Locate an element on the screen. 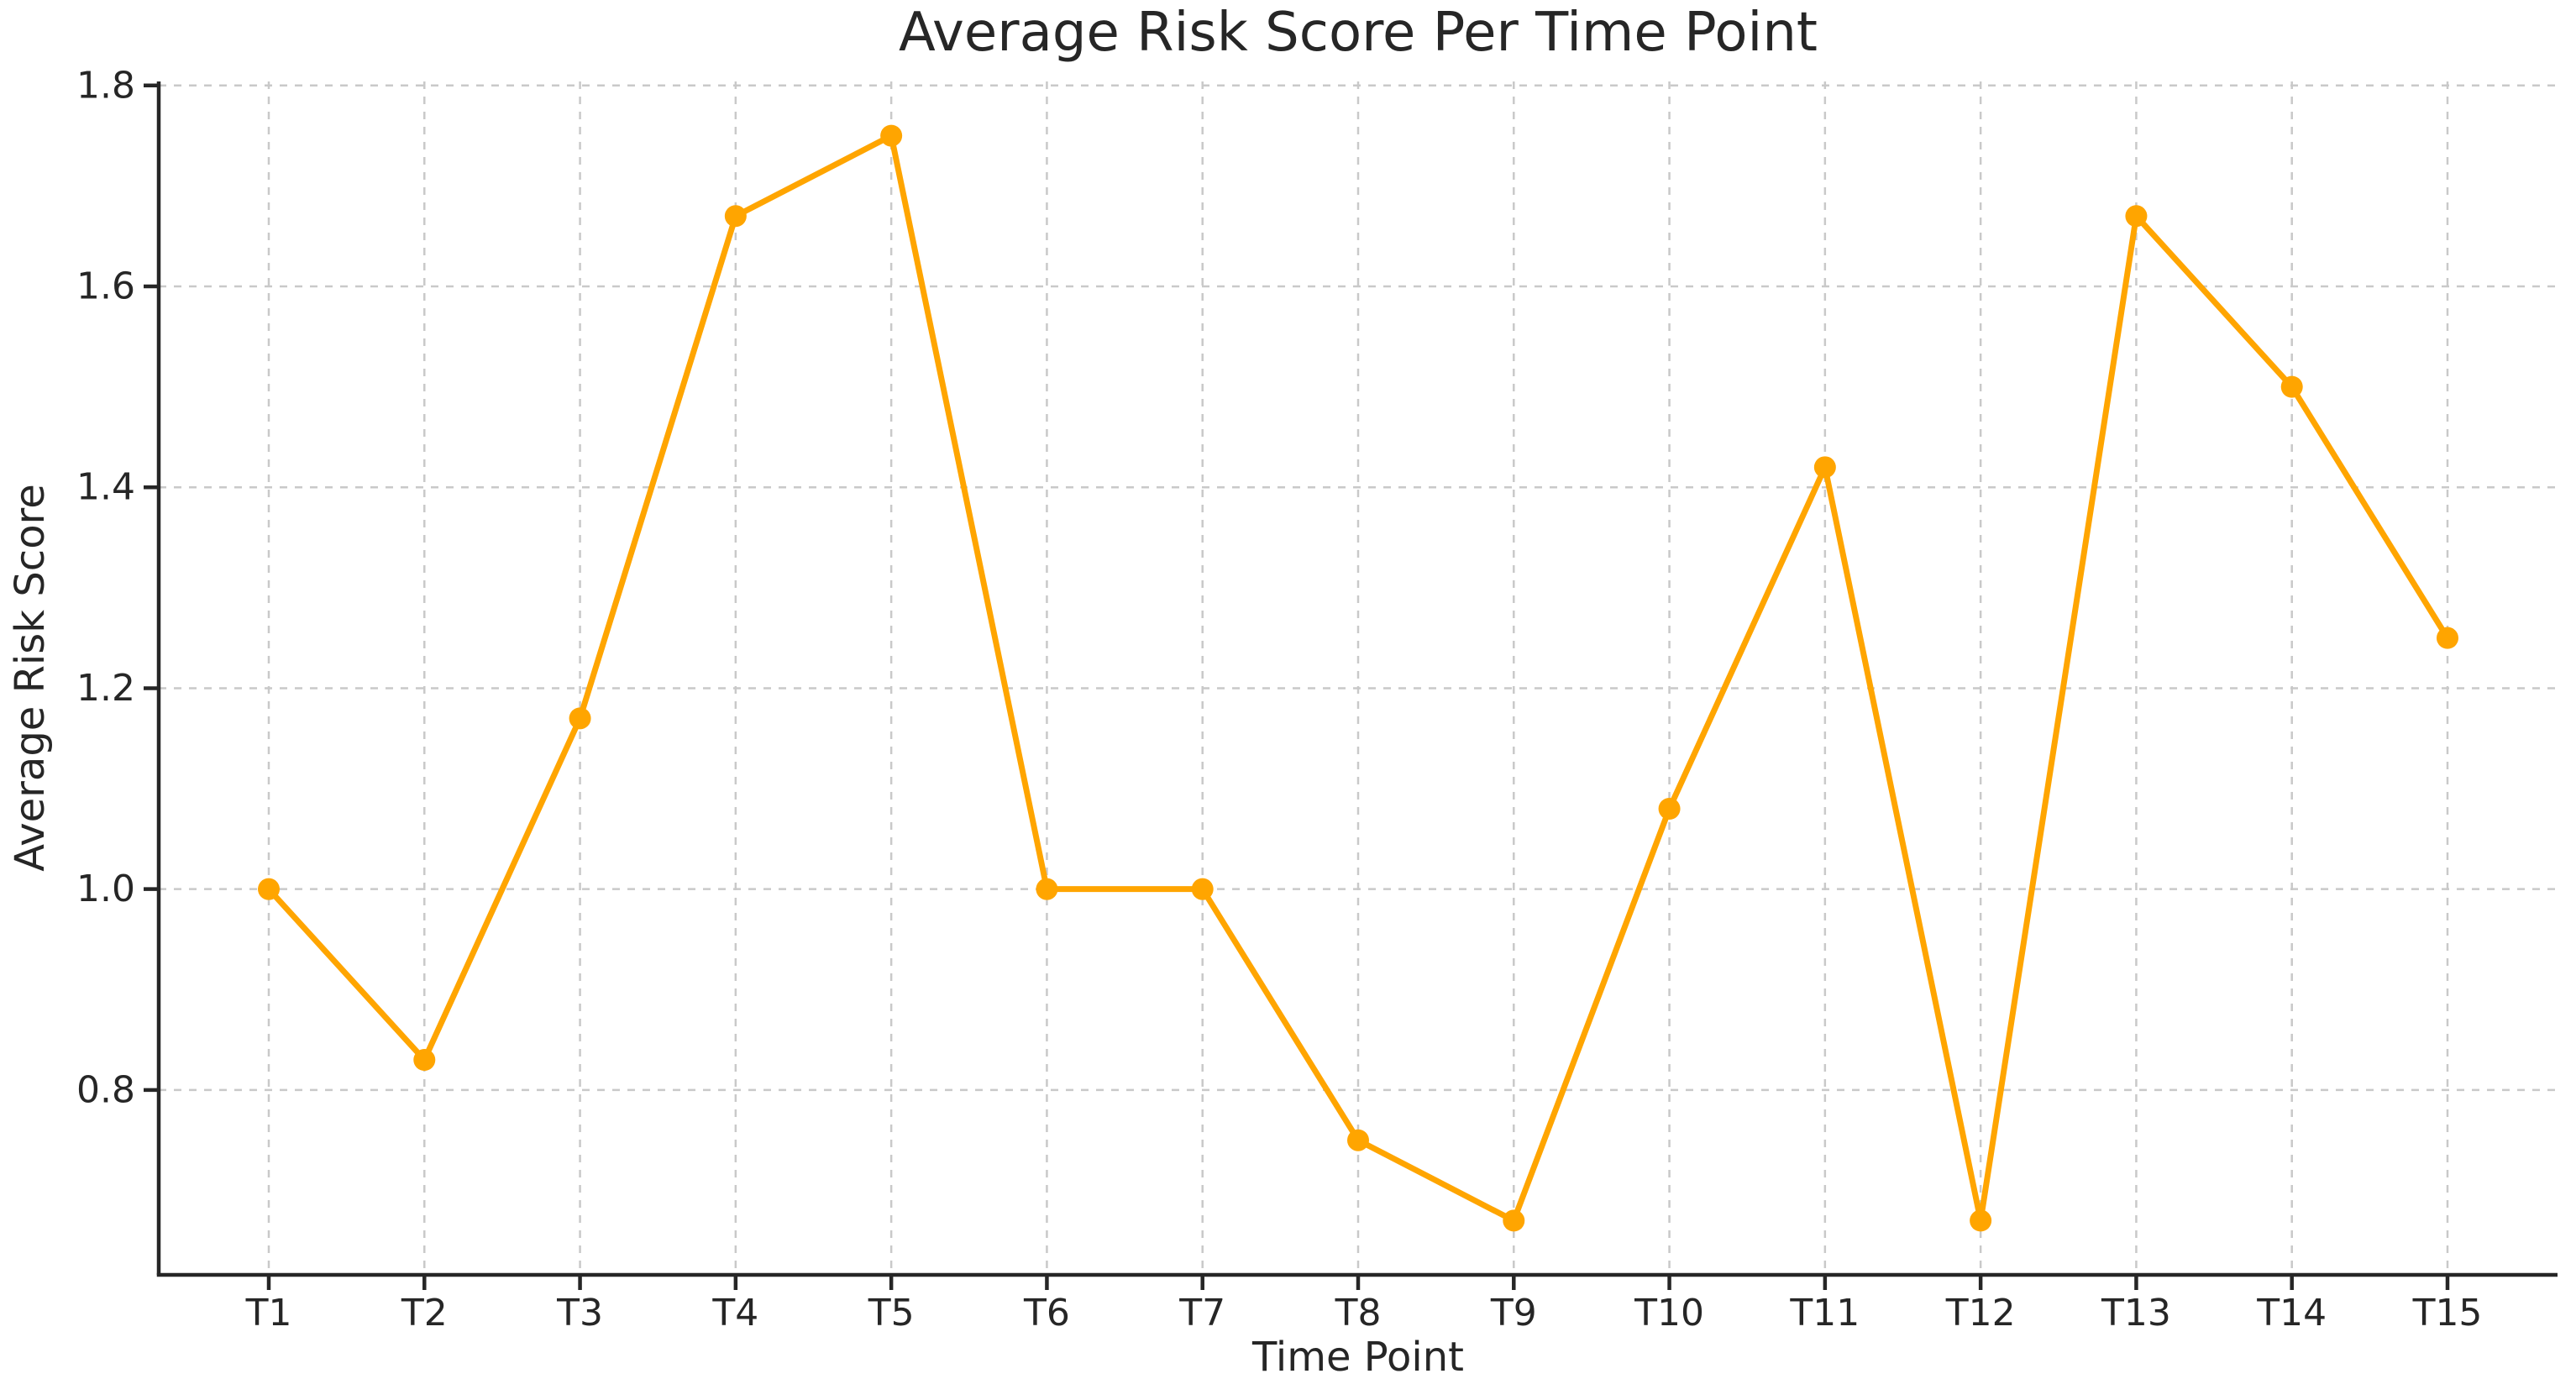  data-point-T9 is located at coordinates (1514, 1220).